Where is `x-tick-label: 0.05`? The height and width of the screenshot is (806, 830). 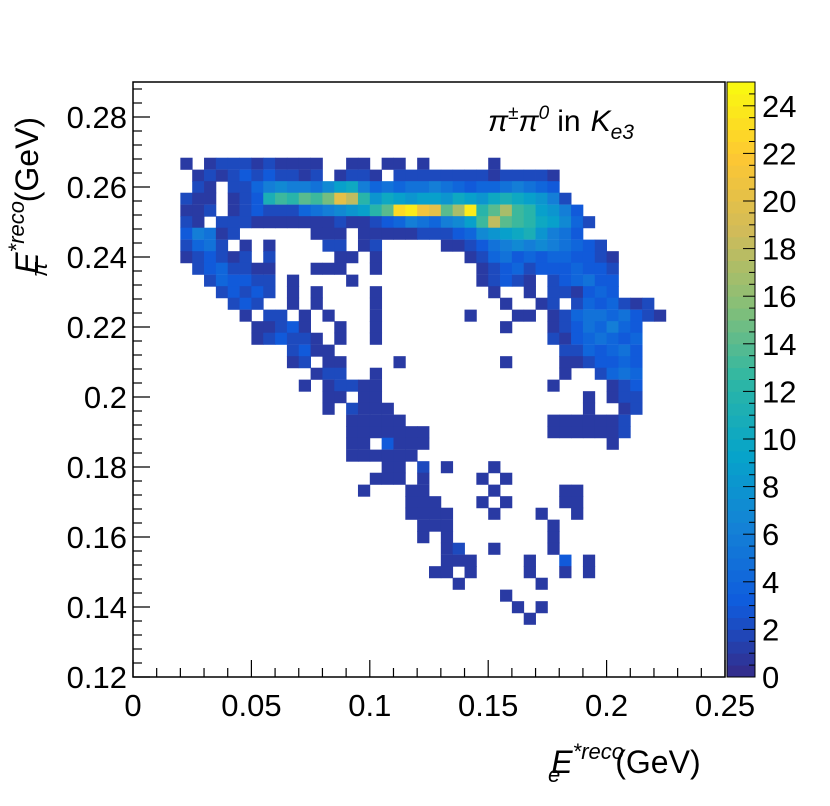 x-tick-label: 0.05 is located at coordinates (251, 705).